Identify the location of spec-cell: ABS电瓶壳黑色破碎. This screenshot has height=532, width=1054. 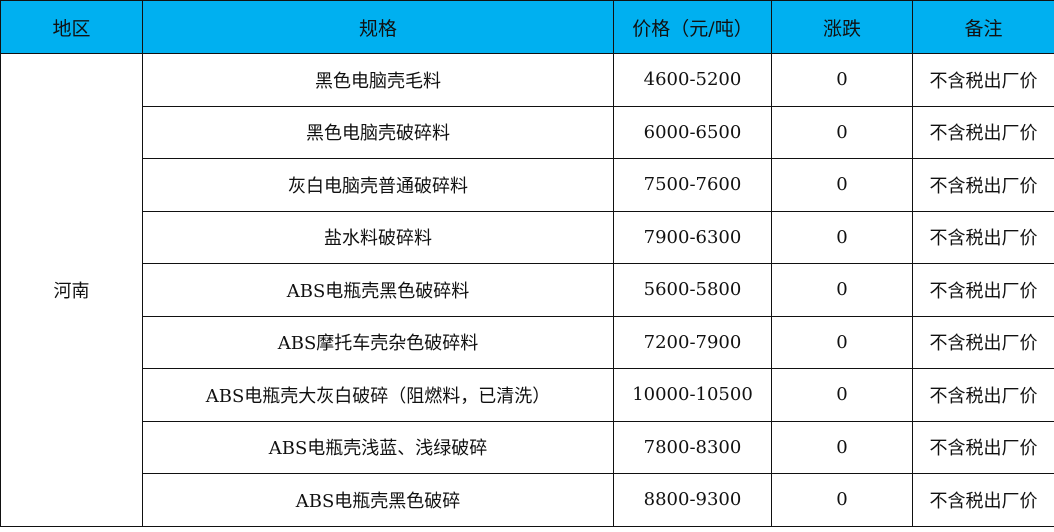
(378, 500).